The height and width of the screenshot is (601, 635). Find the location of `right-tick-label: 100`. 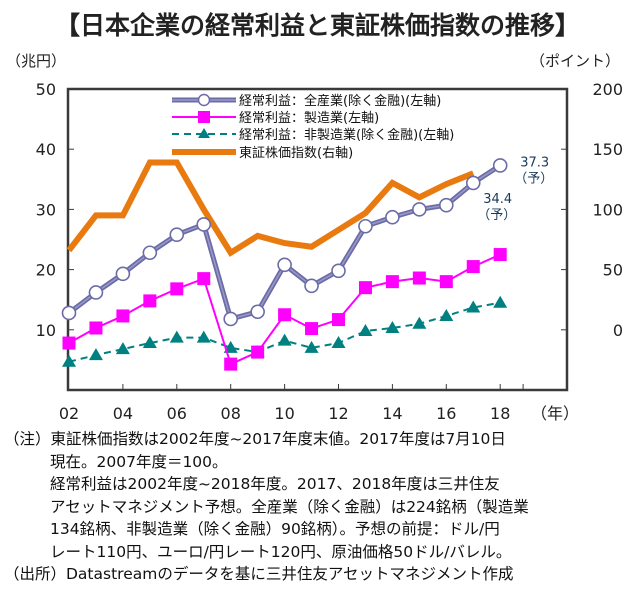

right-tick-label: 100 is located at coordinates (607, 209).